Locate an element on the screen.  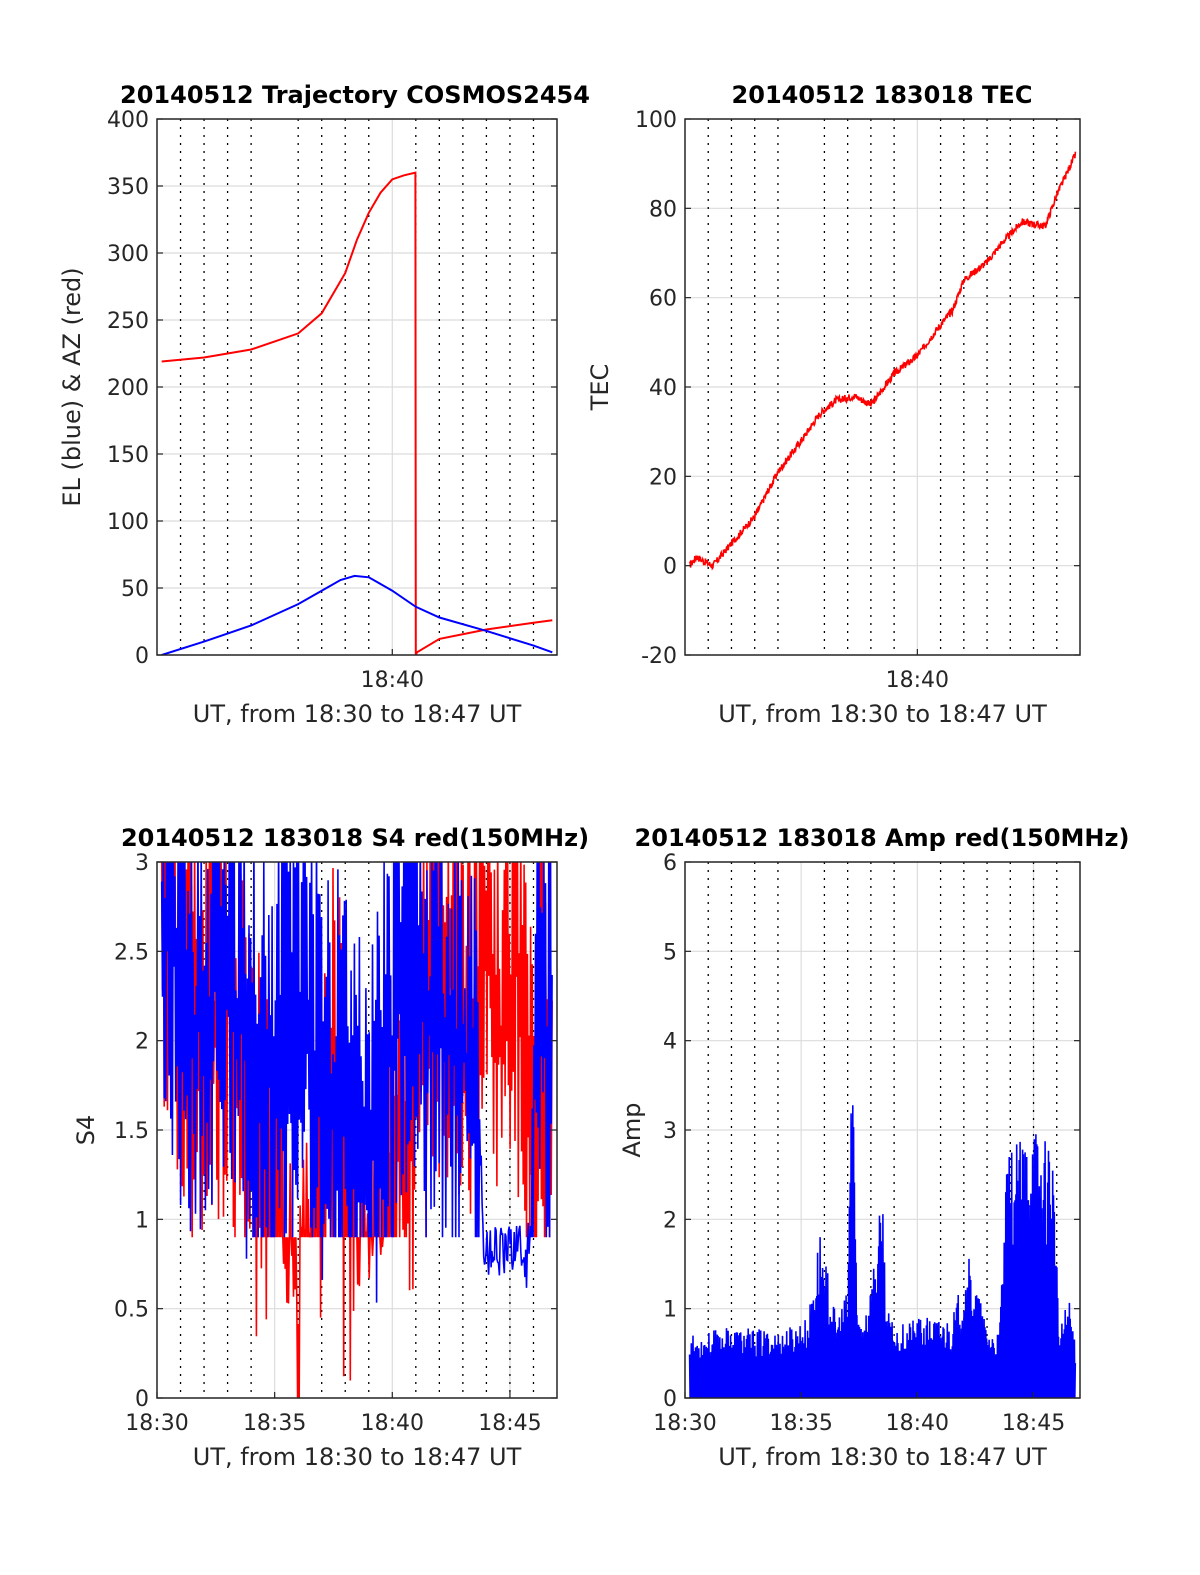
y-tick-label: 80 is located at coordinates (663, 209).